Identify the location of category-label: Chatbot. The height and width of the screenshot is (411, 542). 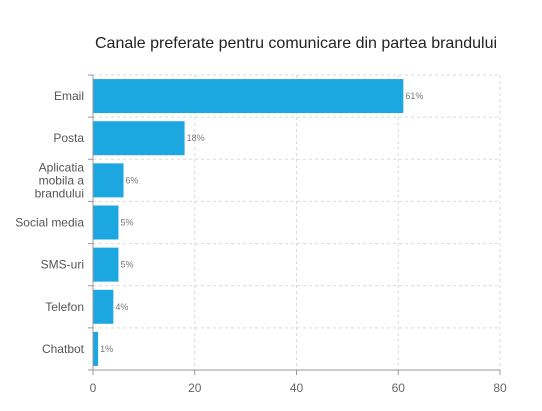
(63, 349).